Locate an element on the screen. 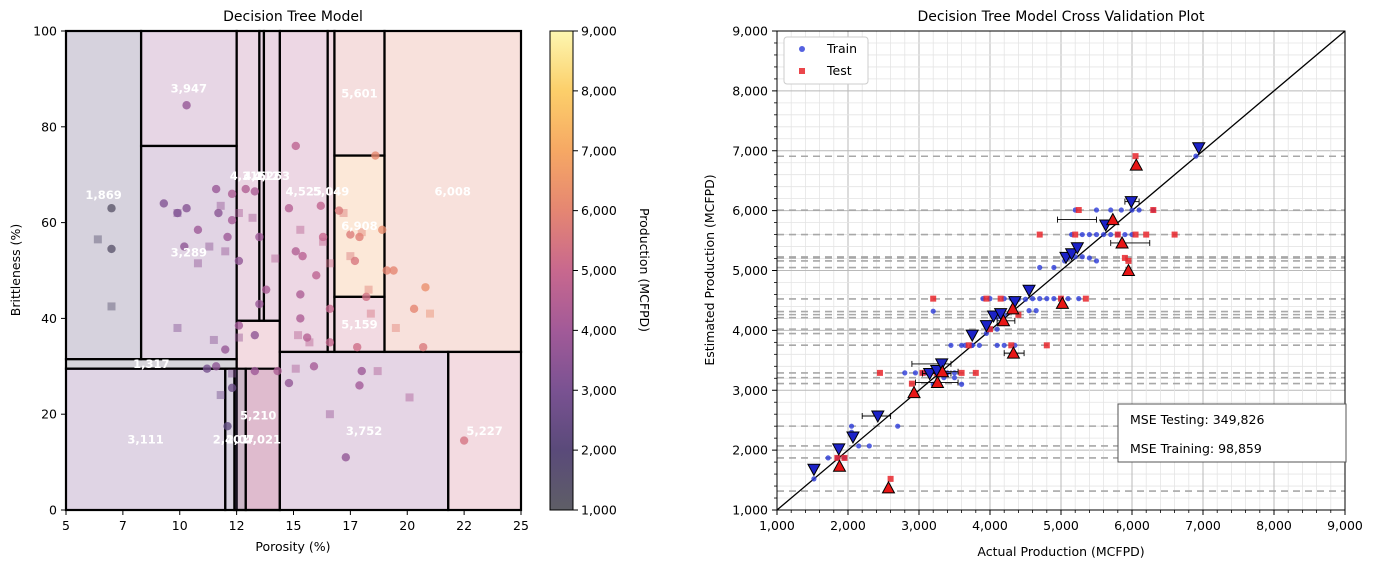  y-tick-label: 60 is located at coordinates (49, 222).